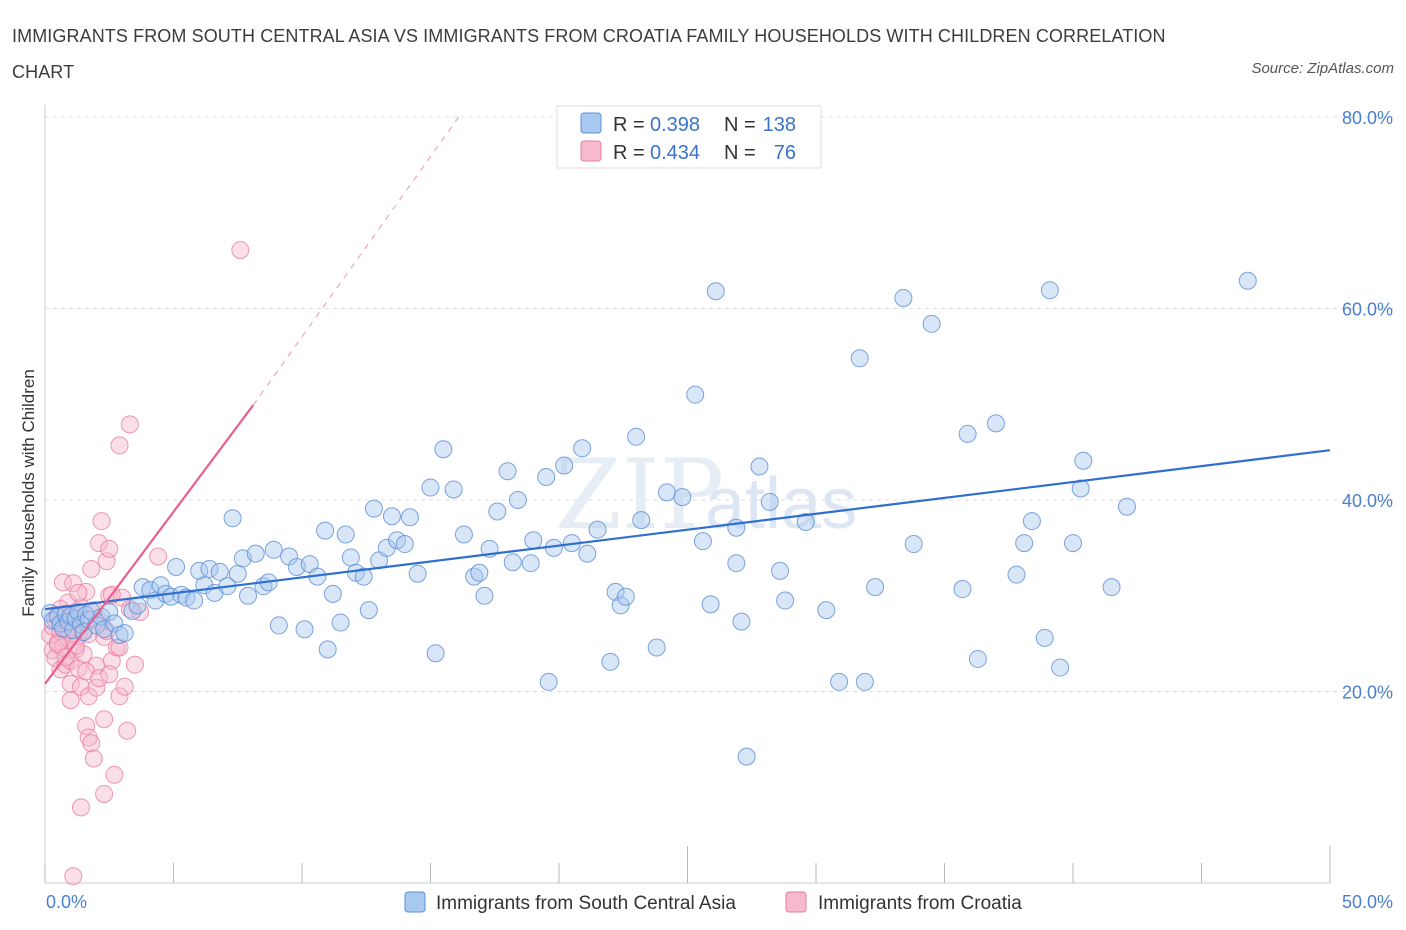 The width and height of the screenshot is (1406, 930). I want to click on y-tick-label: 40.0%, so click(1367, 501).